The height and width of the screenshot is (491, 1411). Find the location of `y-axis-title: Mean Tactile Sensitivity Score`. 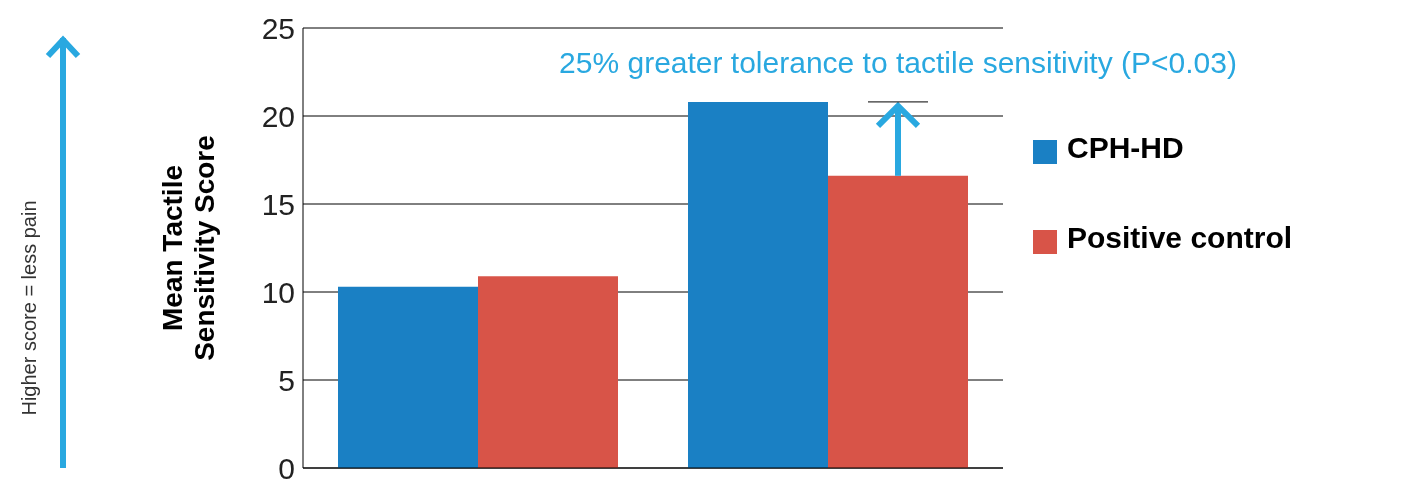

y-axis-title: Mean Tactile Sensitivity Score is located at coordinates (188, 248).